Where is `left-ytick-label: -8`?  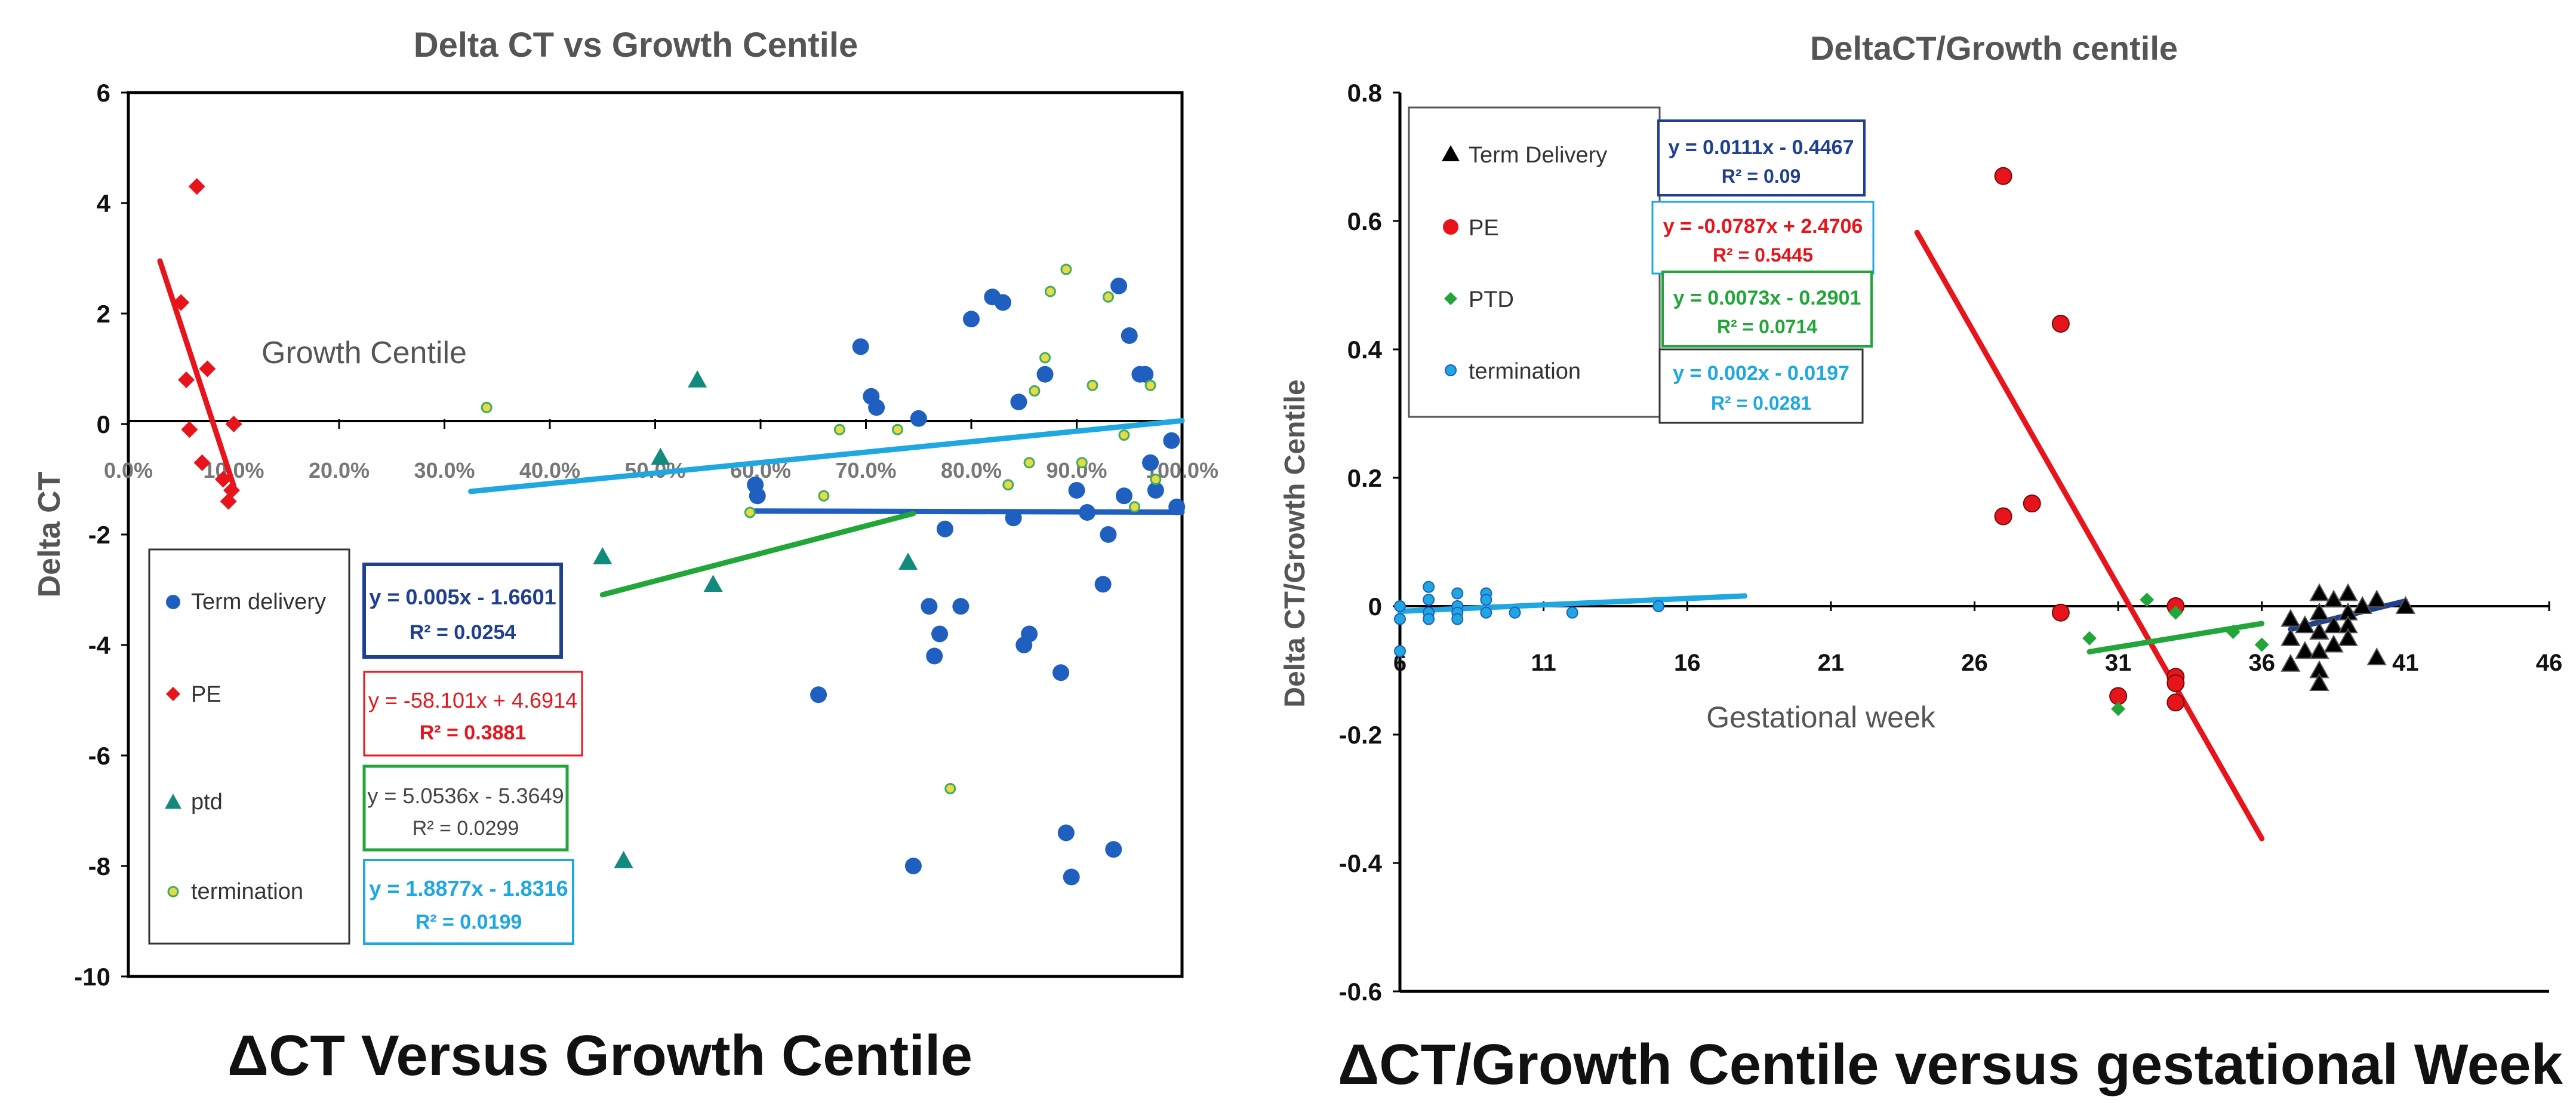
left-ytick-label: -8 is located at coordinates (99, 866).